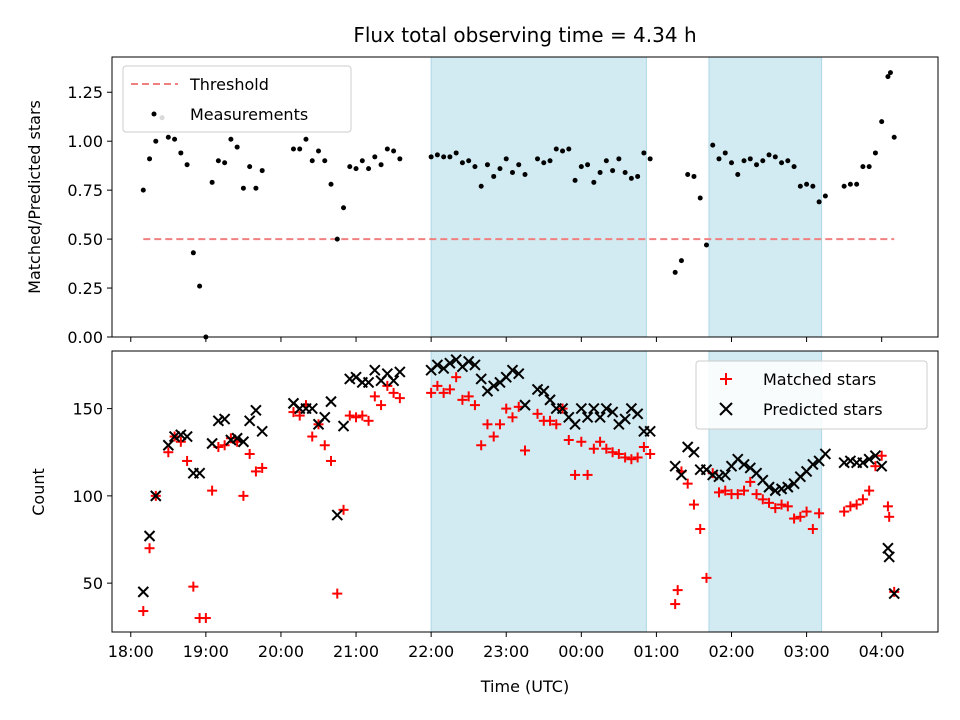 The width and height of the screenshot is (960, 720). What do you see at coordinates (506, 651) in the screenshot?
I see `x-tick-label: 23:00` at bounding box center [506, 651].